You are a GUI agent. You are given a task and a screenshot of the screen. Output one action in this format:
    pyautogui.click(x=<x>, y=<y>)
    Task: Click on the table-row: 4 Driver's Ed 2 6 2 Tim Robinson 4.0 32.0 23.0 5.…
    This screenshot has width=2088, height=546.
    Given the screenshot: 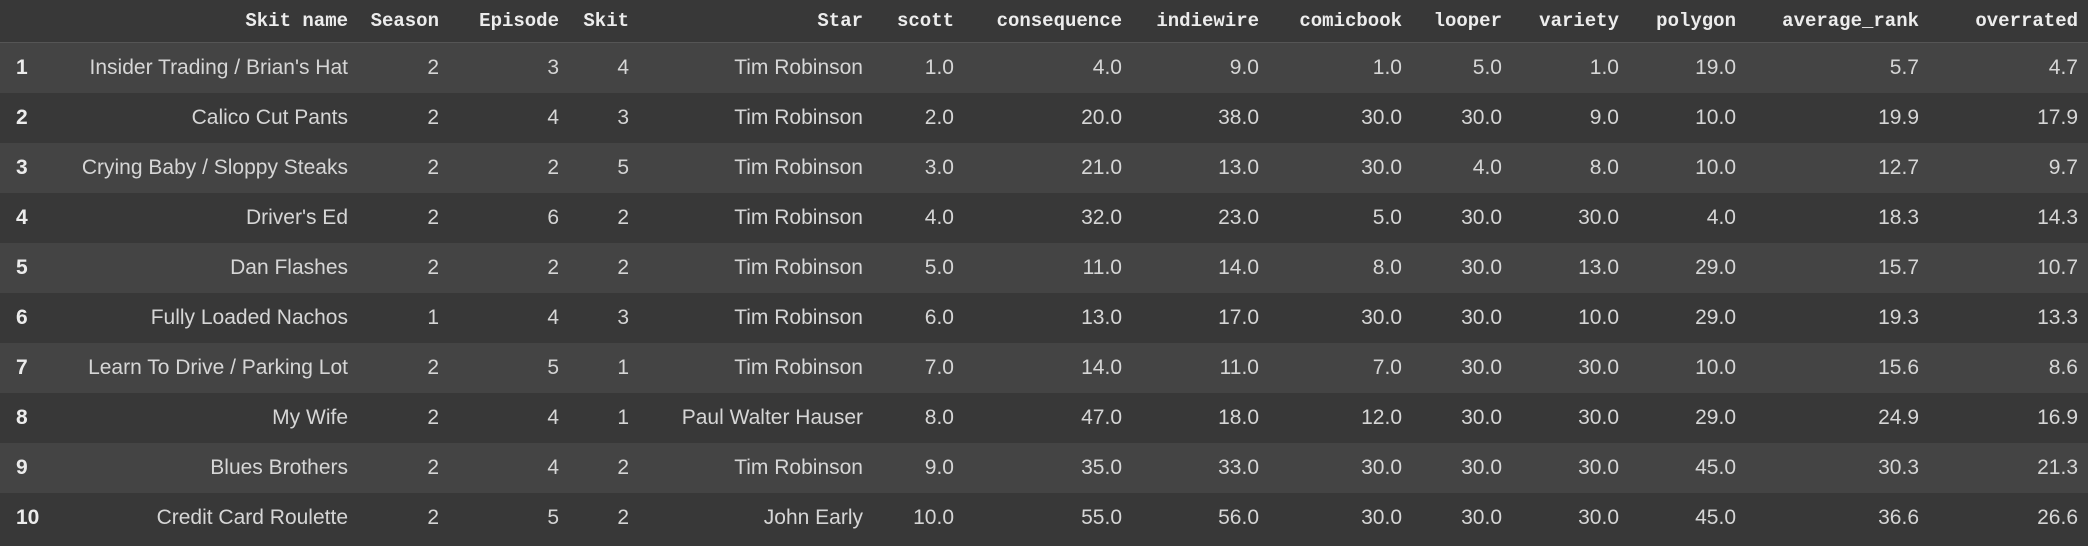 What is the action you would take?
    pyautogui.click(x=1044, y=218)
    